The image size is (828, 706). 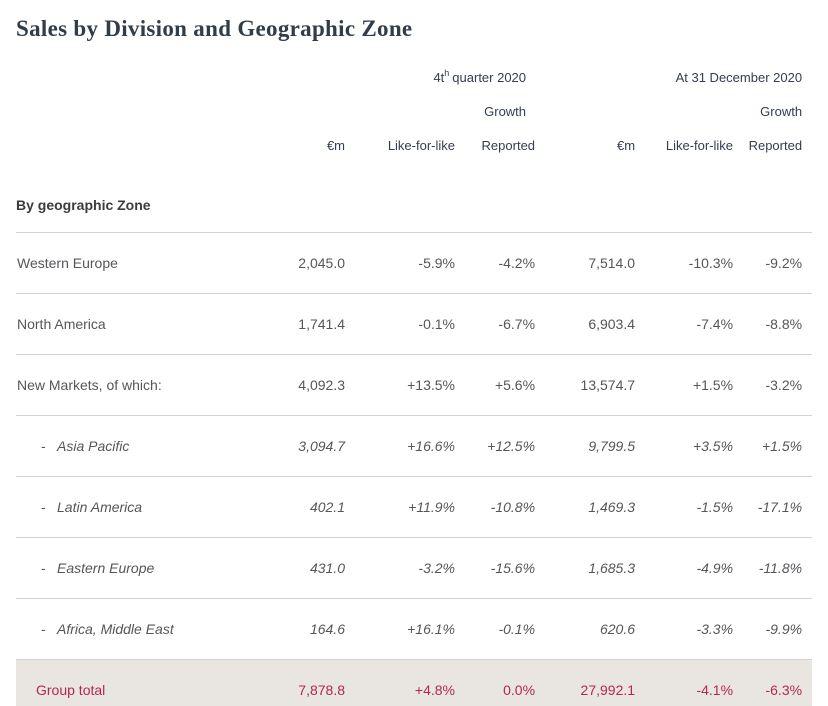 I want to click on column-header-spacer, so click(x=136, y=141).